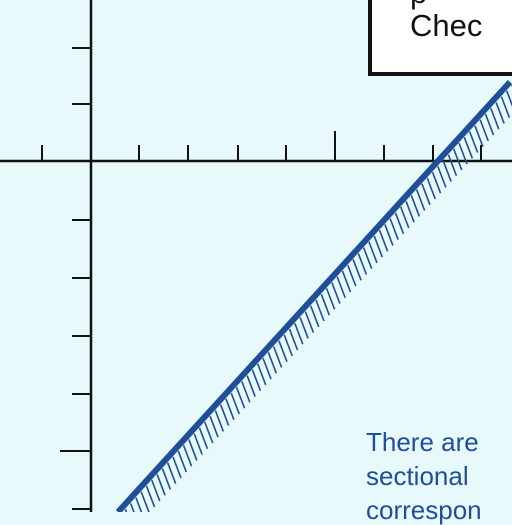 This screenshot has height=525, width=512. Describe the element at coordinates (446, 25) in the screenshot. I see `callout-text-line-2: Chec` at that location.